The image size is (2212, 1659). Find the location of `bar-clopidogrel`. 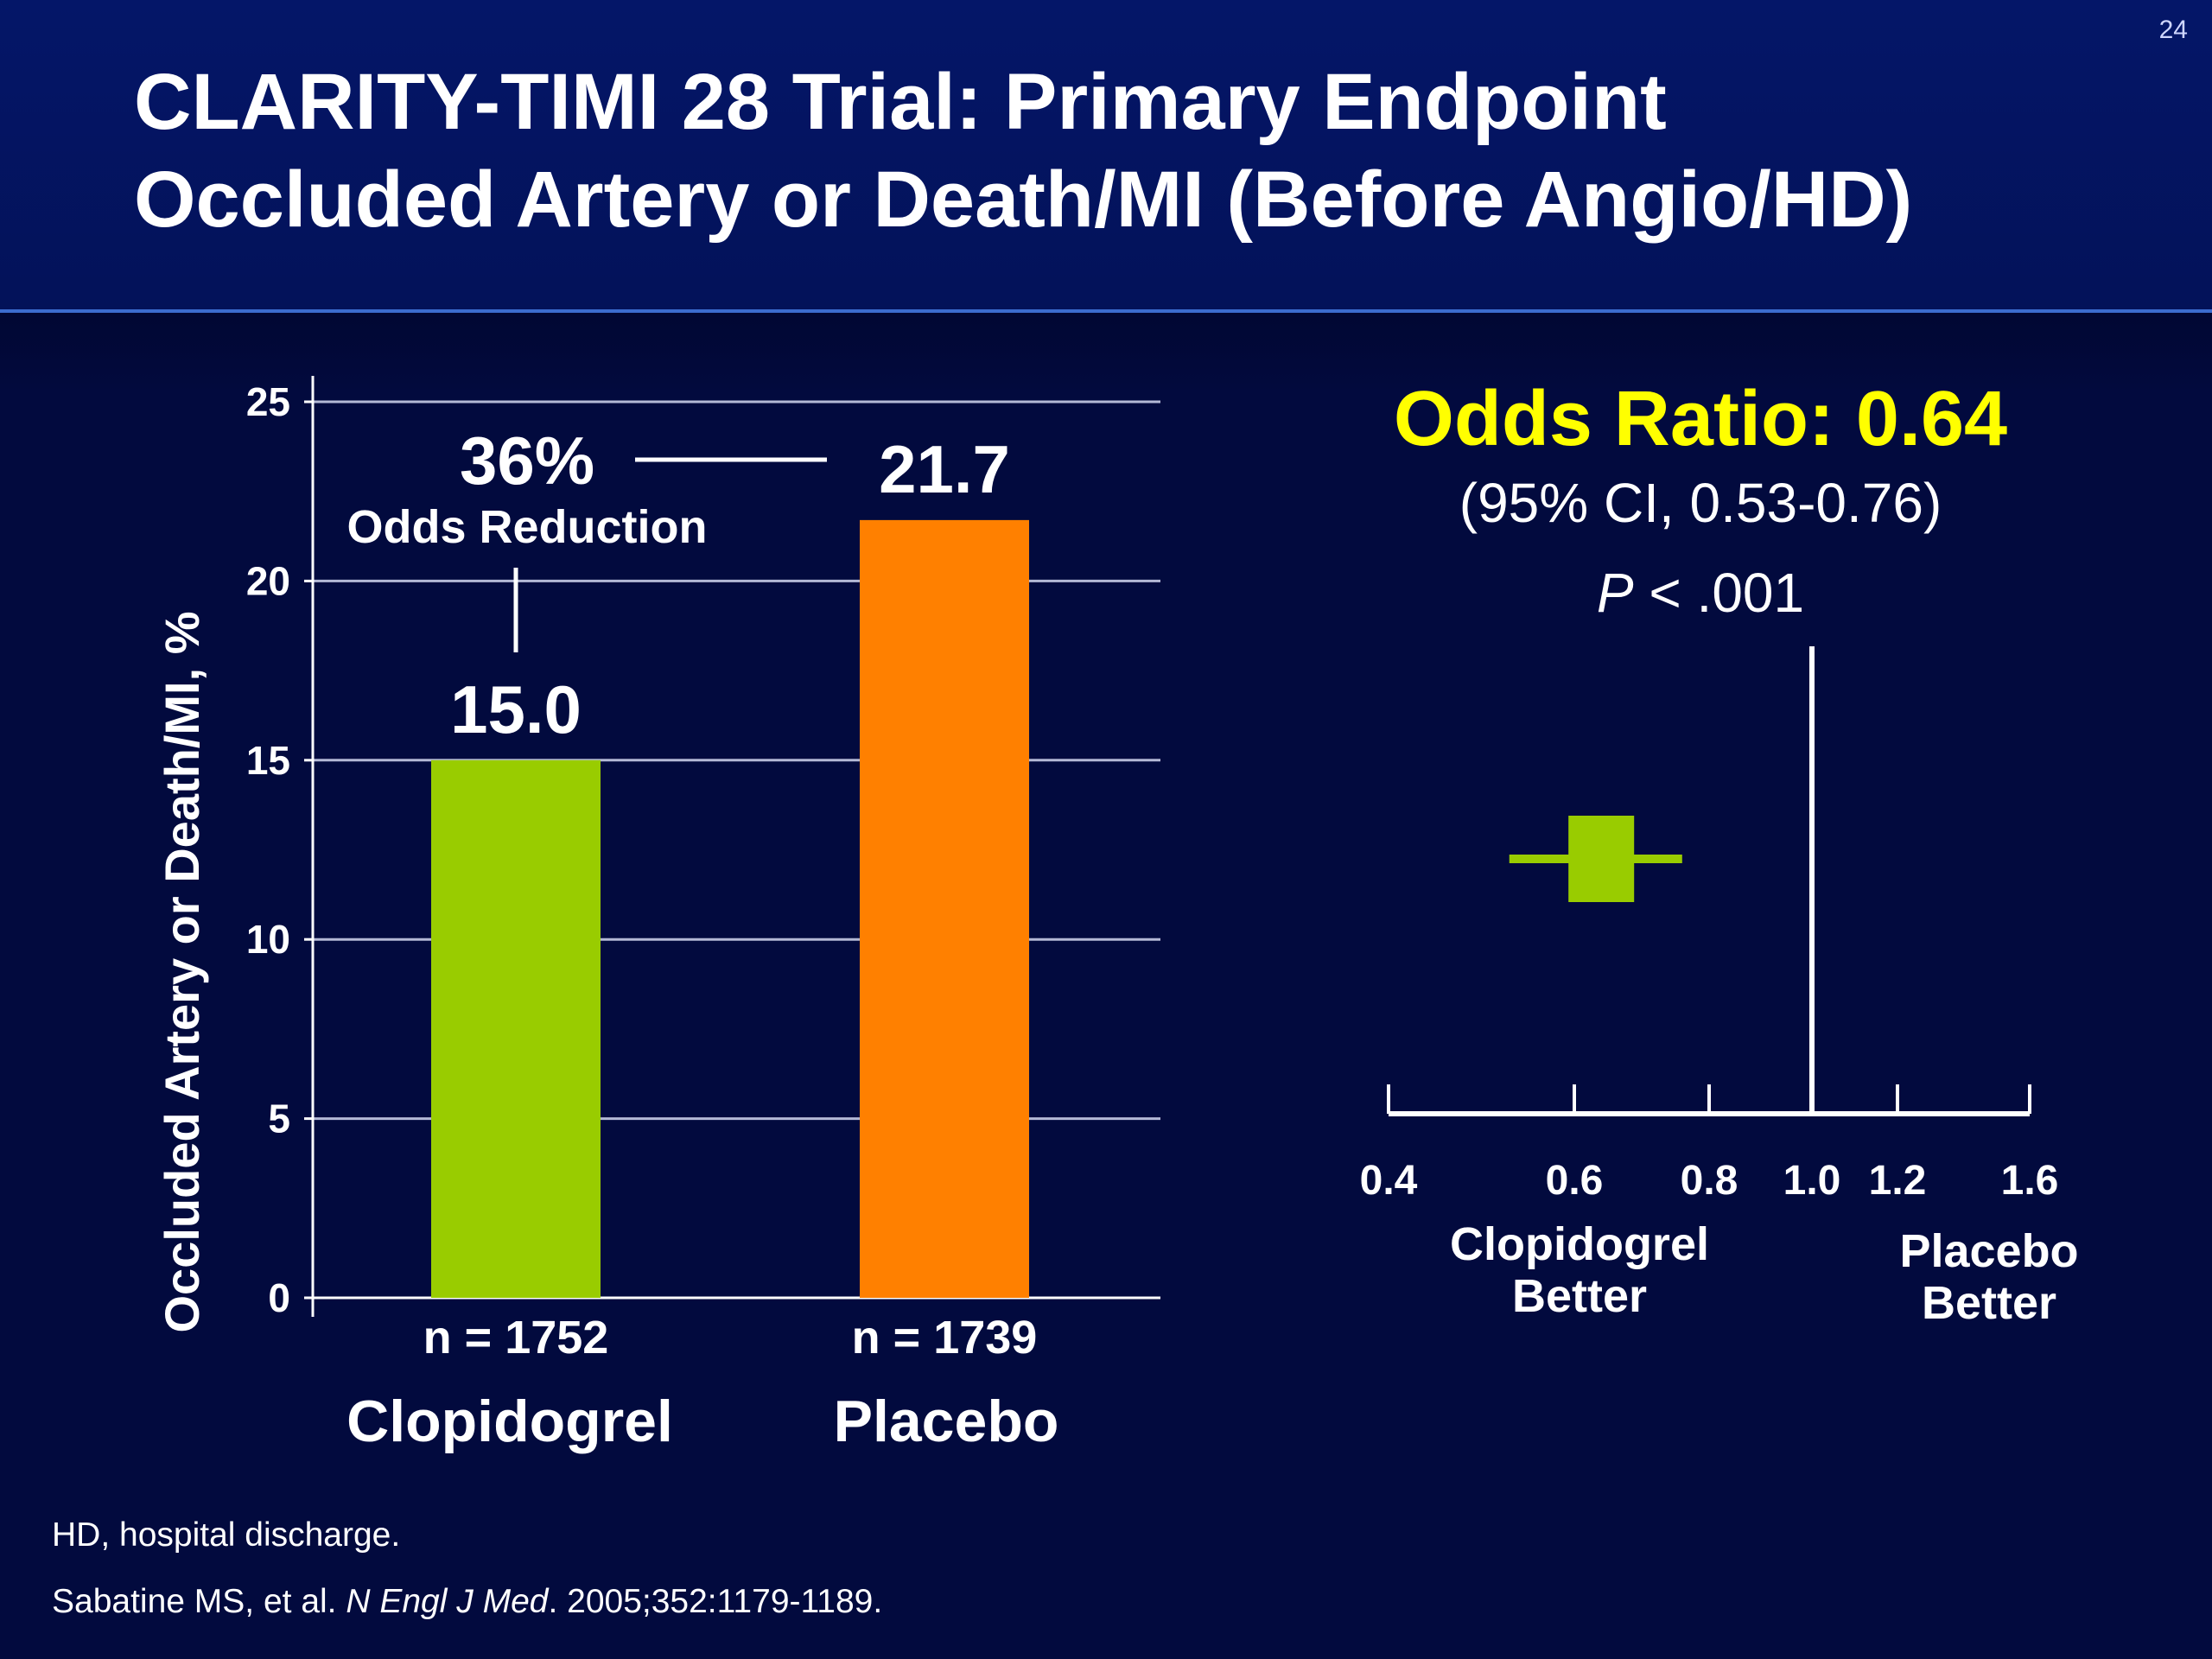

bar-clopidogrel is located at coordinates (516, 1029).